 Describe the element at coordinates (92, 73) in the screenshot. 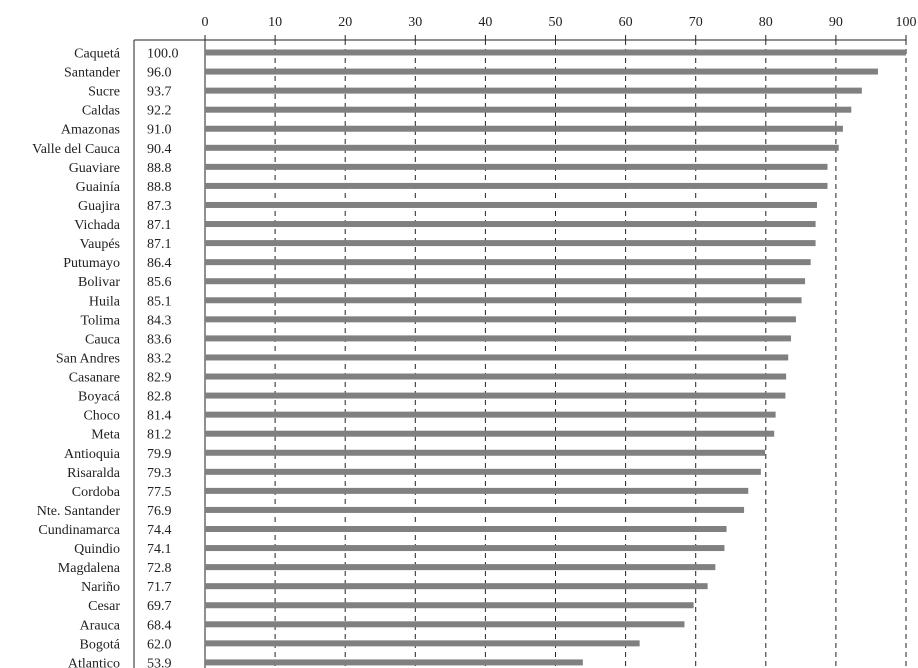

I see `category-label: Santander` at that location.